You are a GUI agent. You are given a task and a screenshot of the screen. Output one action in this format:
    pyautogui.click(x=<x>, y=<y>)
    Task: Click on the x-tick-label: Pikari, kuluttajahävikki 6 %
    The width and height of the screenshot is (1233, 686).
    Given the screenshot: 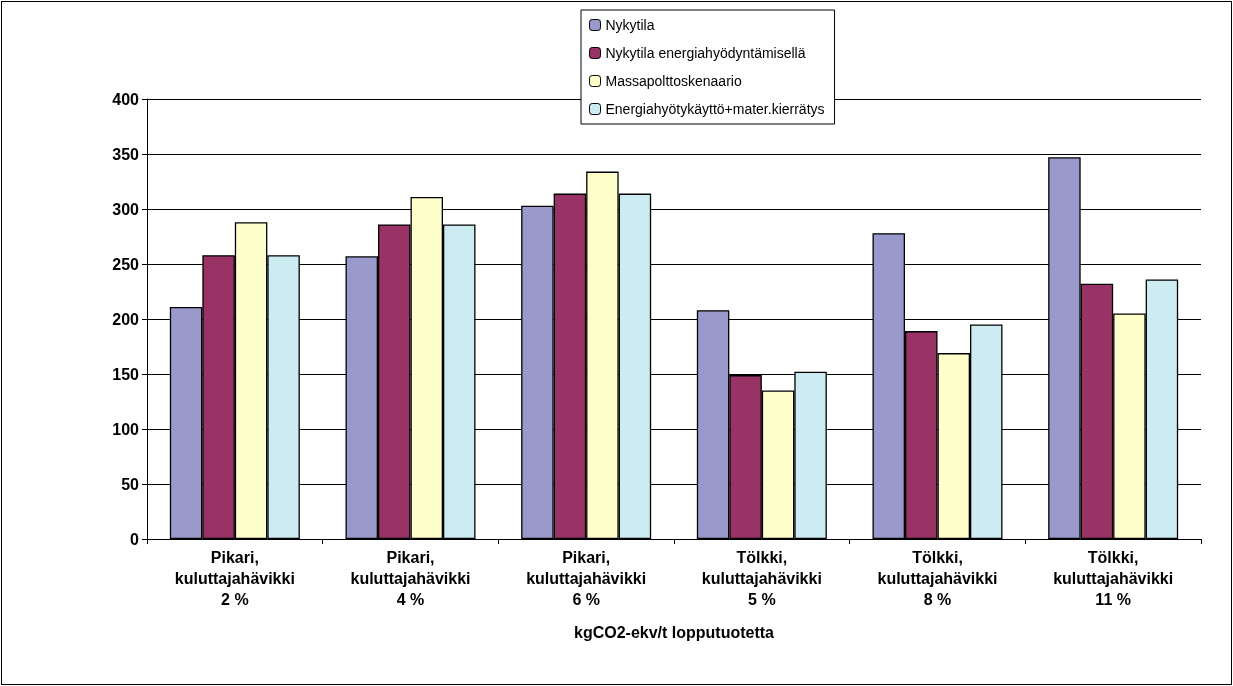 What is the action you would take?
    pyautogui.click(x=586, y=578)
    